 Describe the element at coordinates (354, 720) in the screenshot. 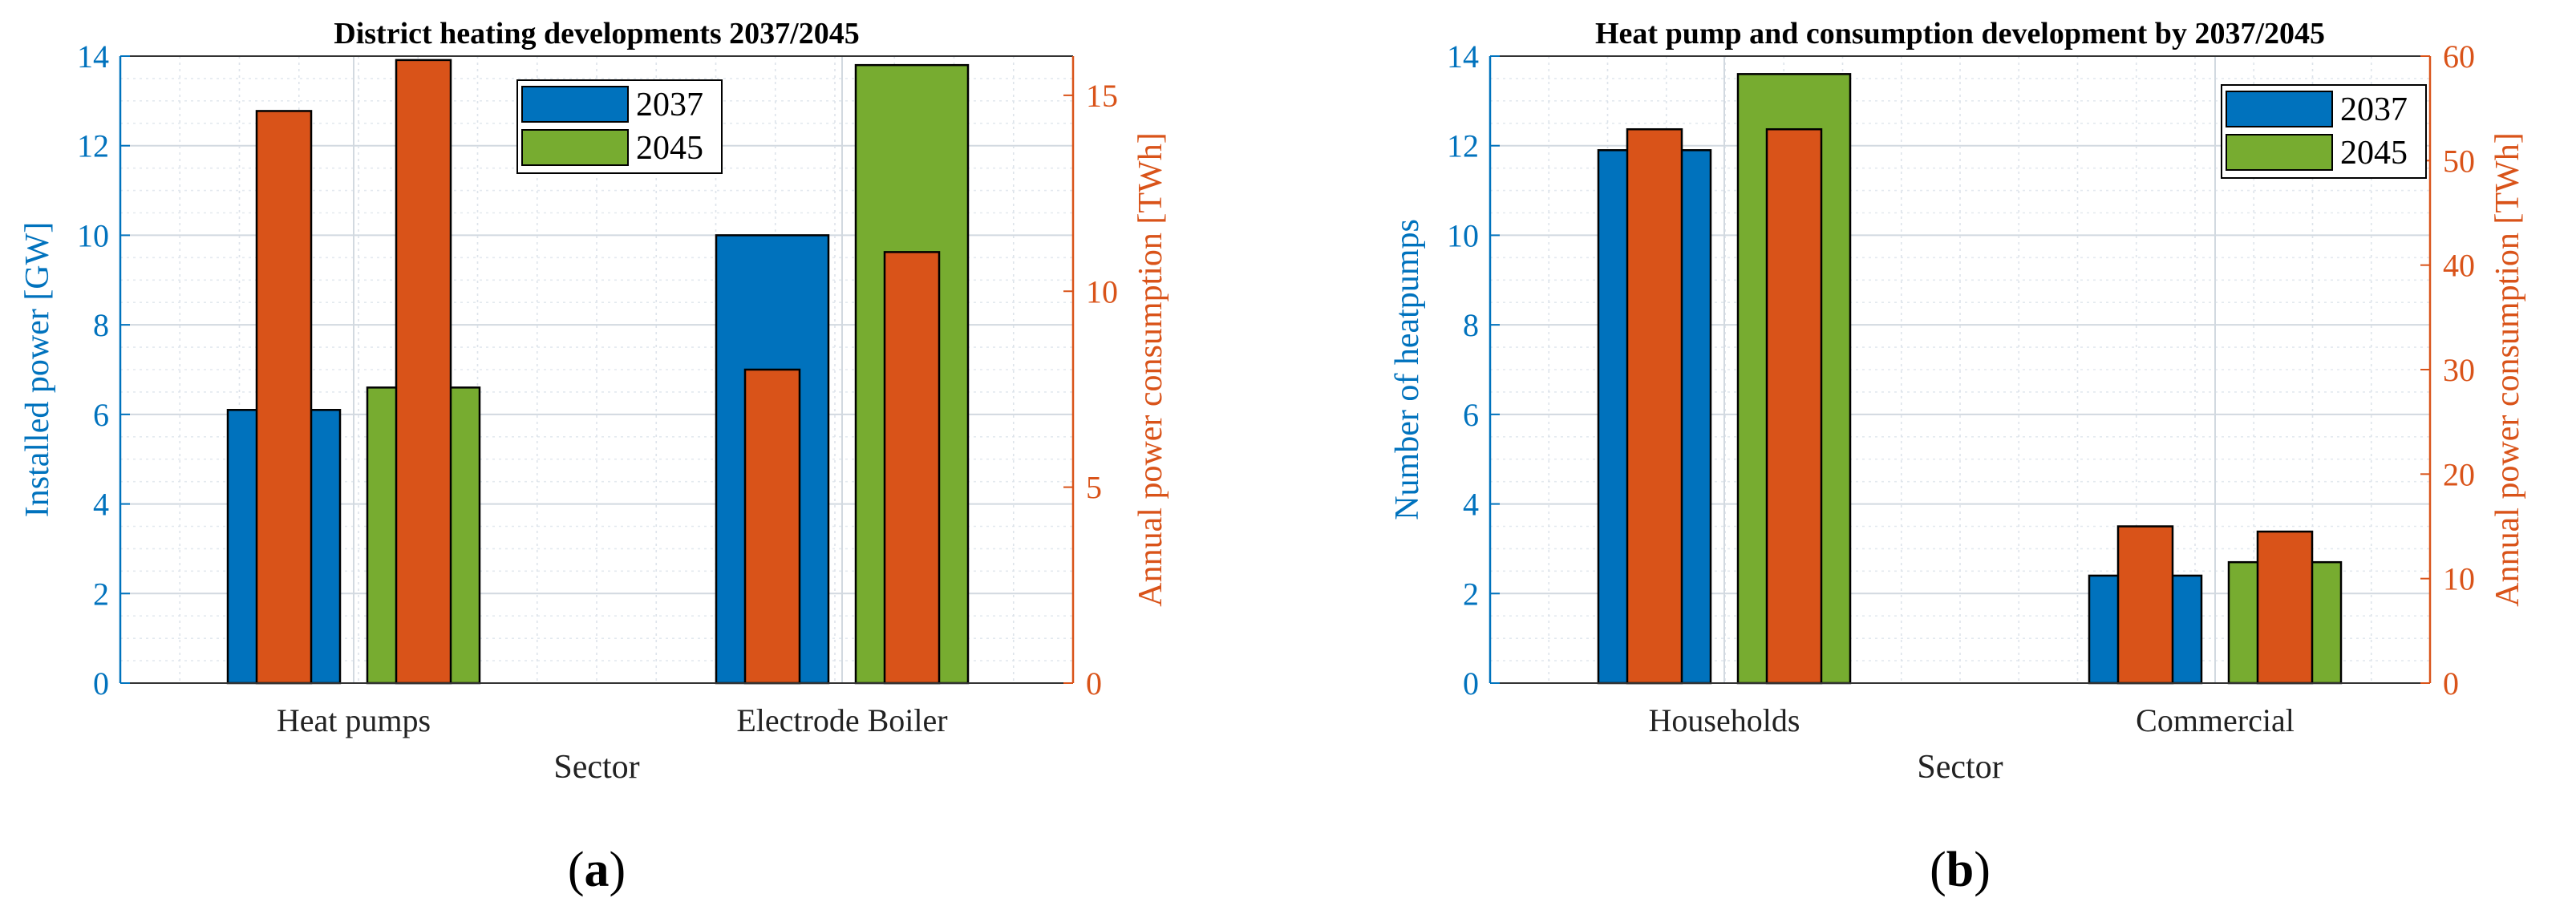

I see `x-tick-label: Heat pumps` at that location.